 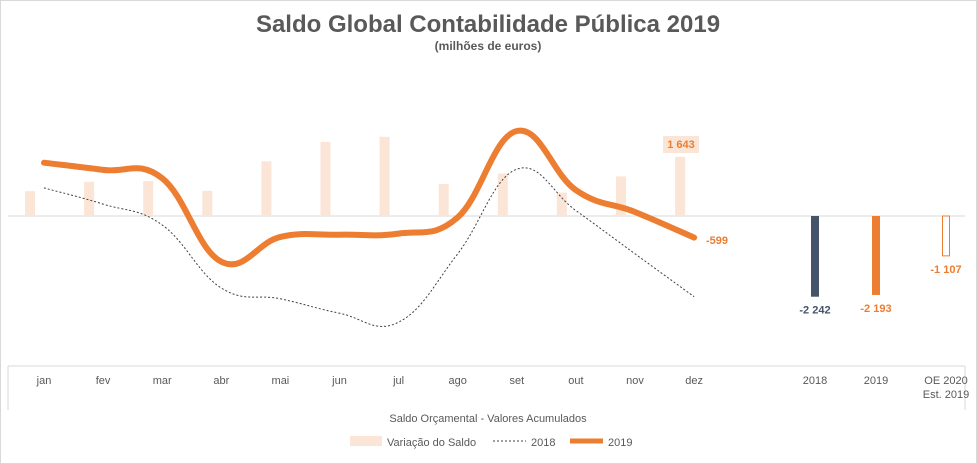 What do you see at coordinates (876, 255) in the screenshot?
I see `end-bar-2019` at bounding box center [876, 255].